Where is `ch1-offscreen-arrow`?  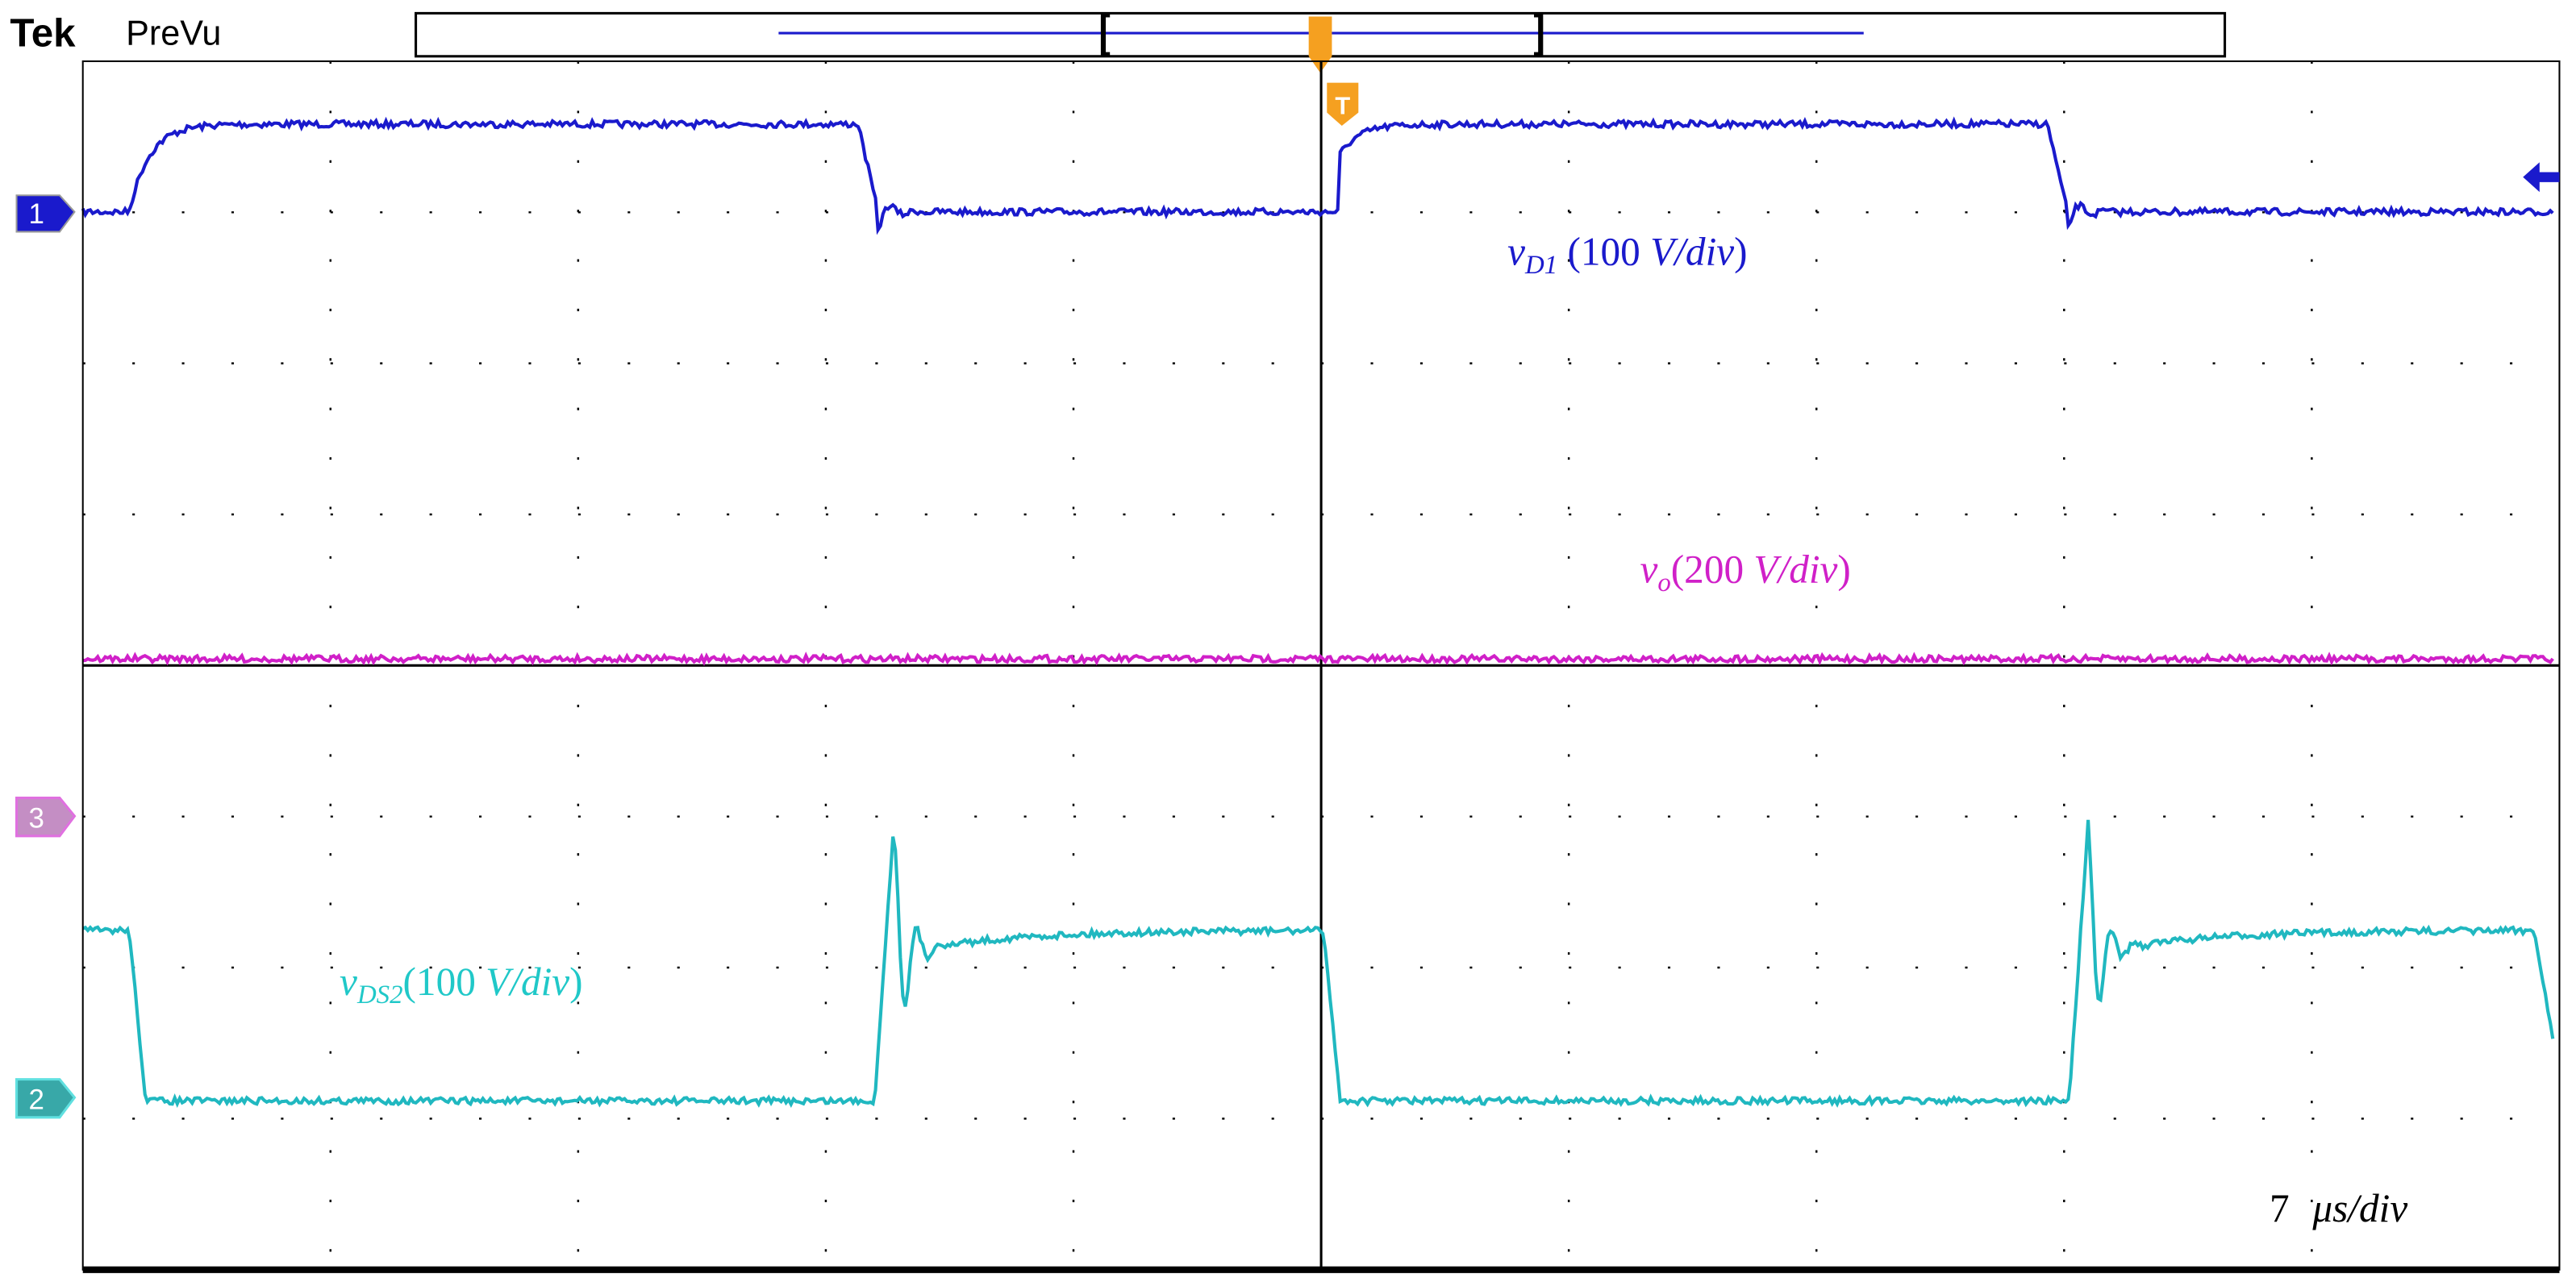 ch1-offscreen-arrow is located at coordinates (2541, 177).